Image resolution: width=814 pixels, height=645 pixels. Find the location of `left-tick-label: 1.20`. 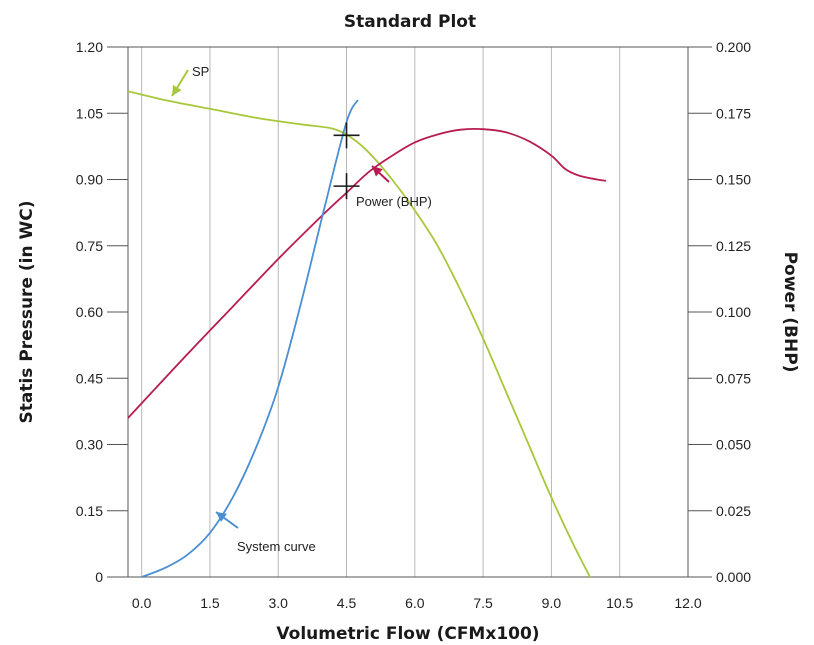

left-tick-label: 1.20 is located at coordinates (89, 47).